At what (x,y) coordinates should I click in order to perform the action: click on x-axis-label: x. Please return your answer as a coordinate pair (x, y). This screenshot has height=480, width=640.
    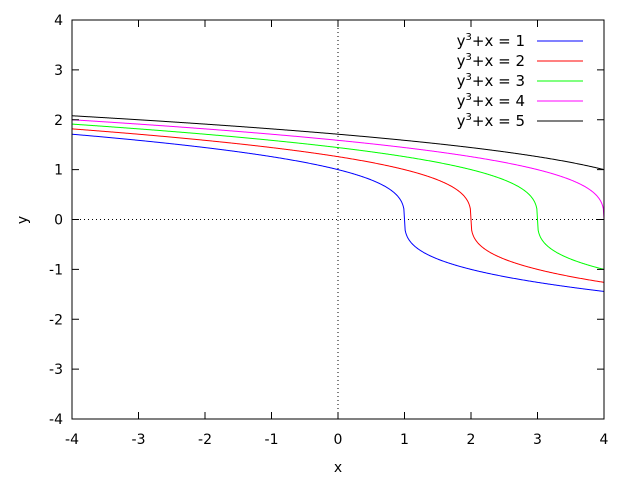
    Looking at the image, I should click on (338, 468).